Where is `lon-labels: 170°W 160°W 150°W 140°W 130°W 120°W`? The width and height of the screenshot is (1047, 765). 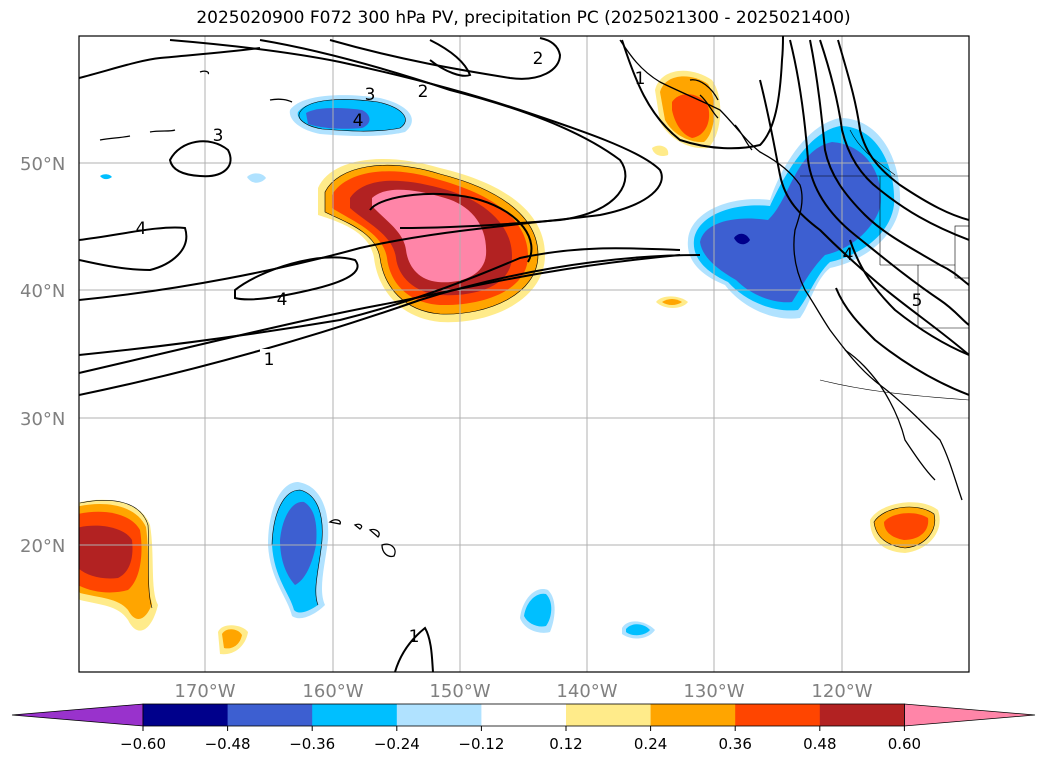
lon-labels: 170°W 160°W 150°W 140°W 130°W 120°W is located at coordinates (523, 691).